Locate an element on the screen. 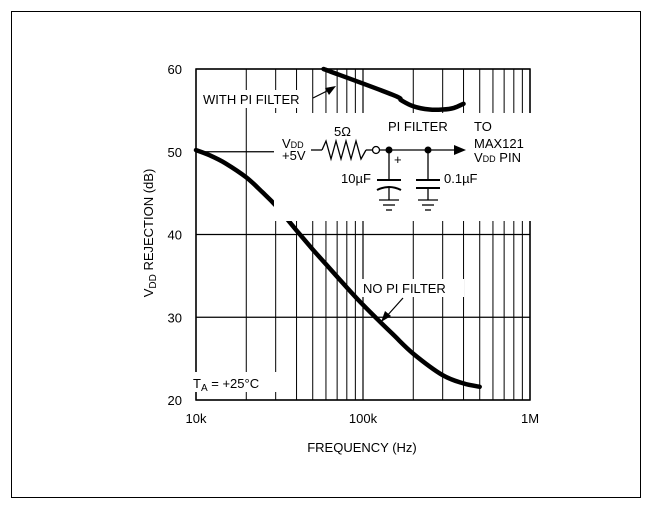 The image size is (654, 510). cap1-polarity: + is located at coordinates (398, 159).